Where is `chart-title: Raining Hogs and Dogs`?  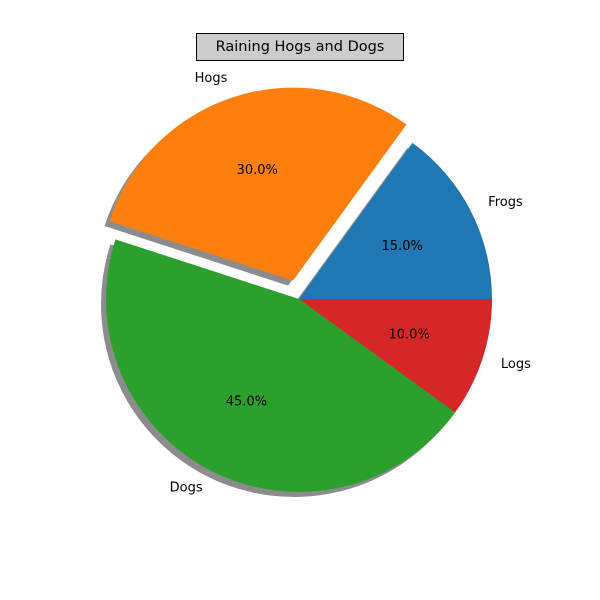
chart-title: Raining Hogs and Dogs is located at coordinates (300, 47).